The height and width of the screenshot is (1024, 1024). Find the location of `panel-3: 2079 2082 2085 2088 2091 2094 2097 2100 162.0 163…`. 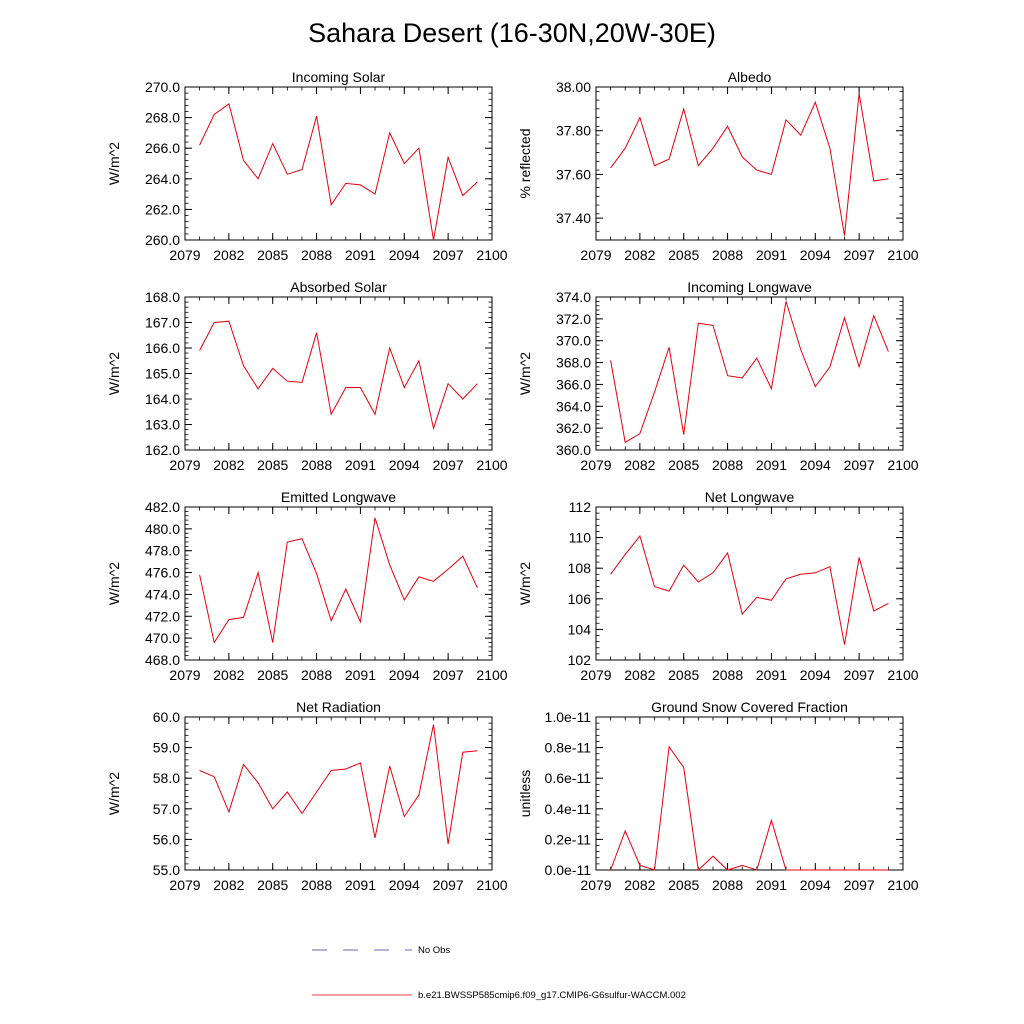

panel-3: 2079 2082 2085 2088 2091 2094 2097 2100 162.0 163… is located at coordinates (307, 376).